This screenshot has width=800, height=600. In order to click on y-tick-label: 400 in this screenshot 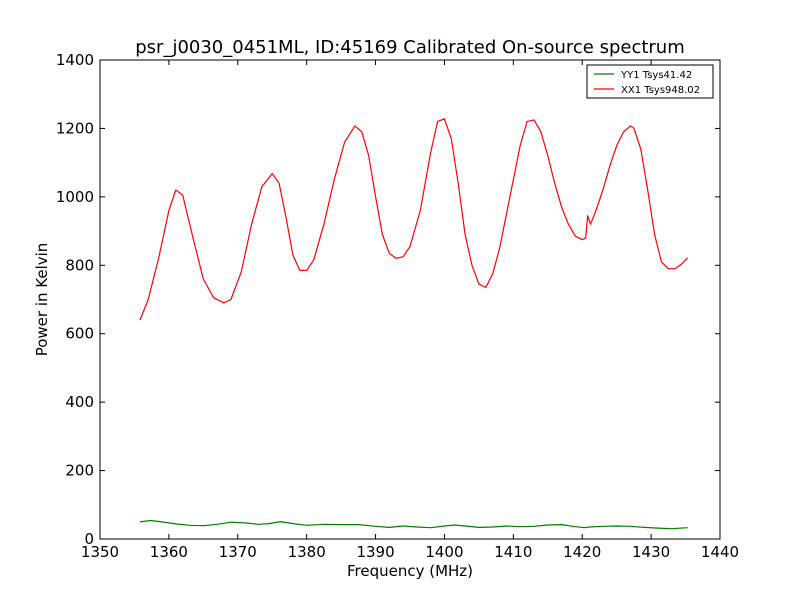, I will do `click(79, 402)`.